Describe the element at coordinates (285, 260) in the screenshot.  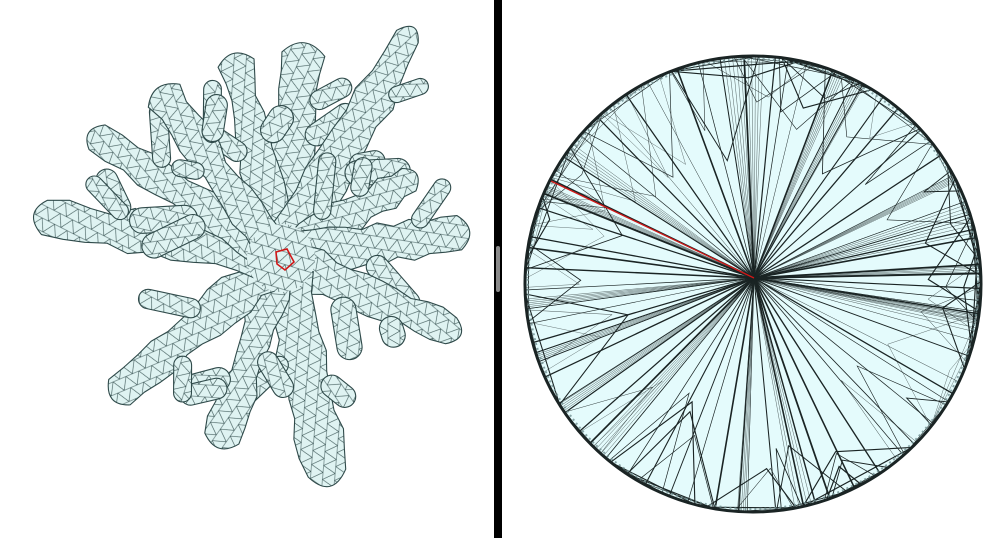
I see `highlighted-cell` at that location.